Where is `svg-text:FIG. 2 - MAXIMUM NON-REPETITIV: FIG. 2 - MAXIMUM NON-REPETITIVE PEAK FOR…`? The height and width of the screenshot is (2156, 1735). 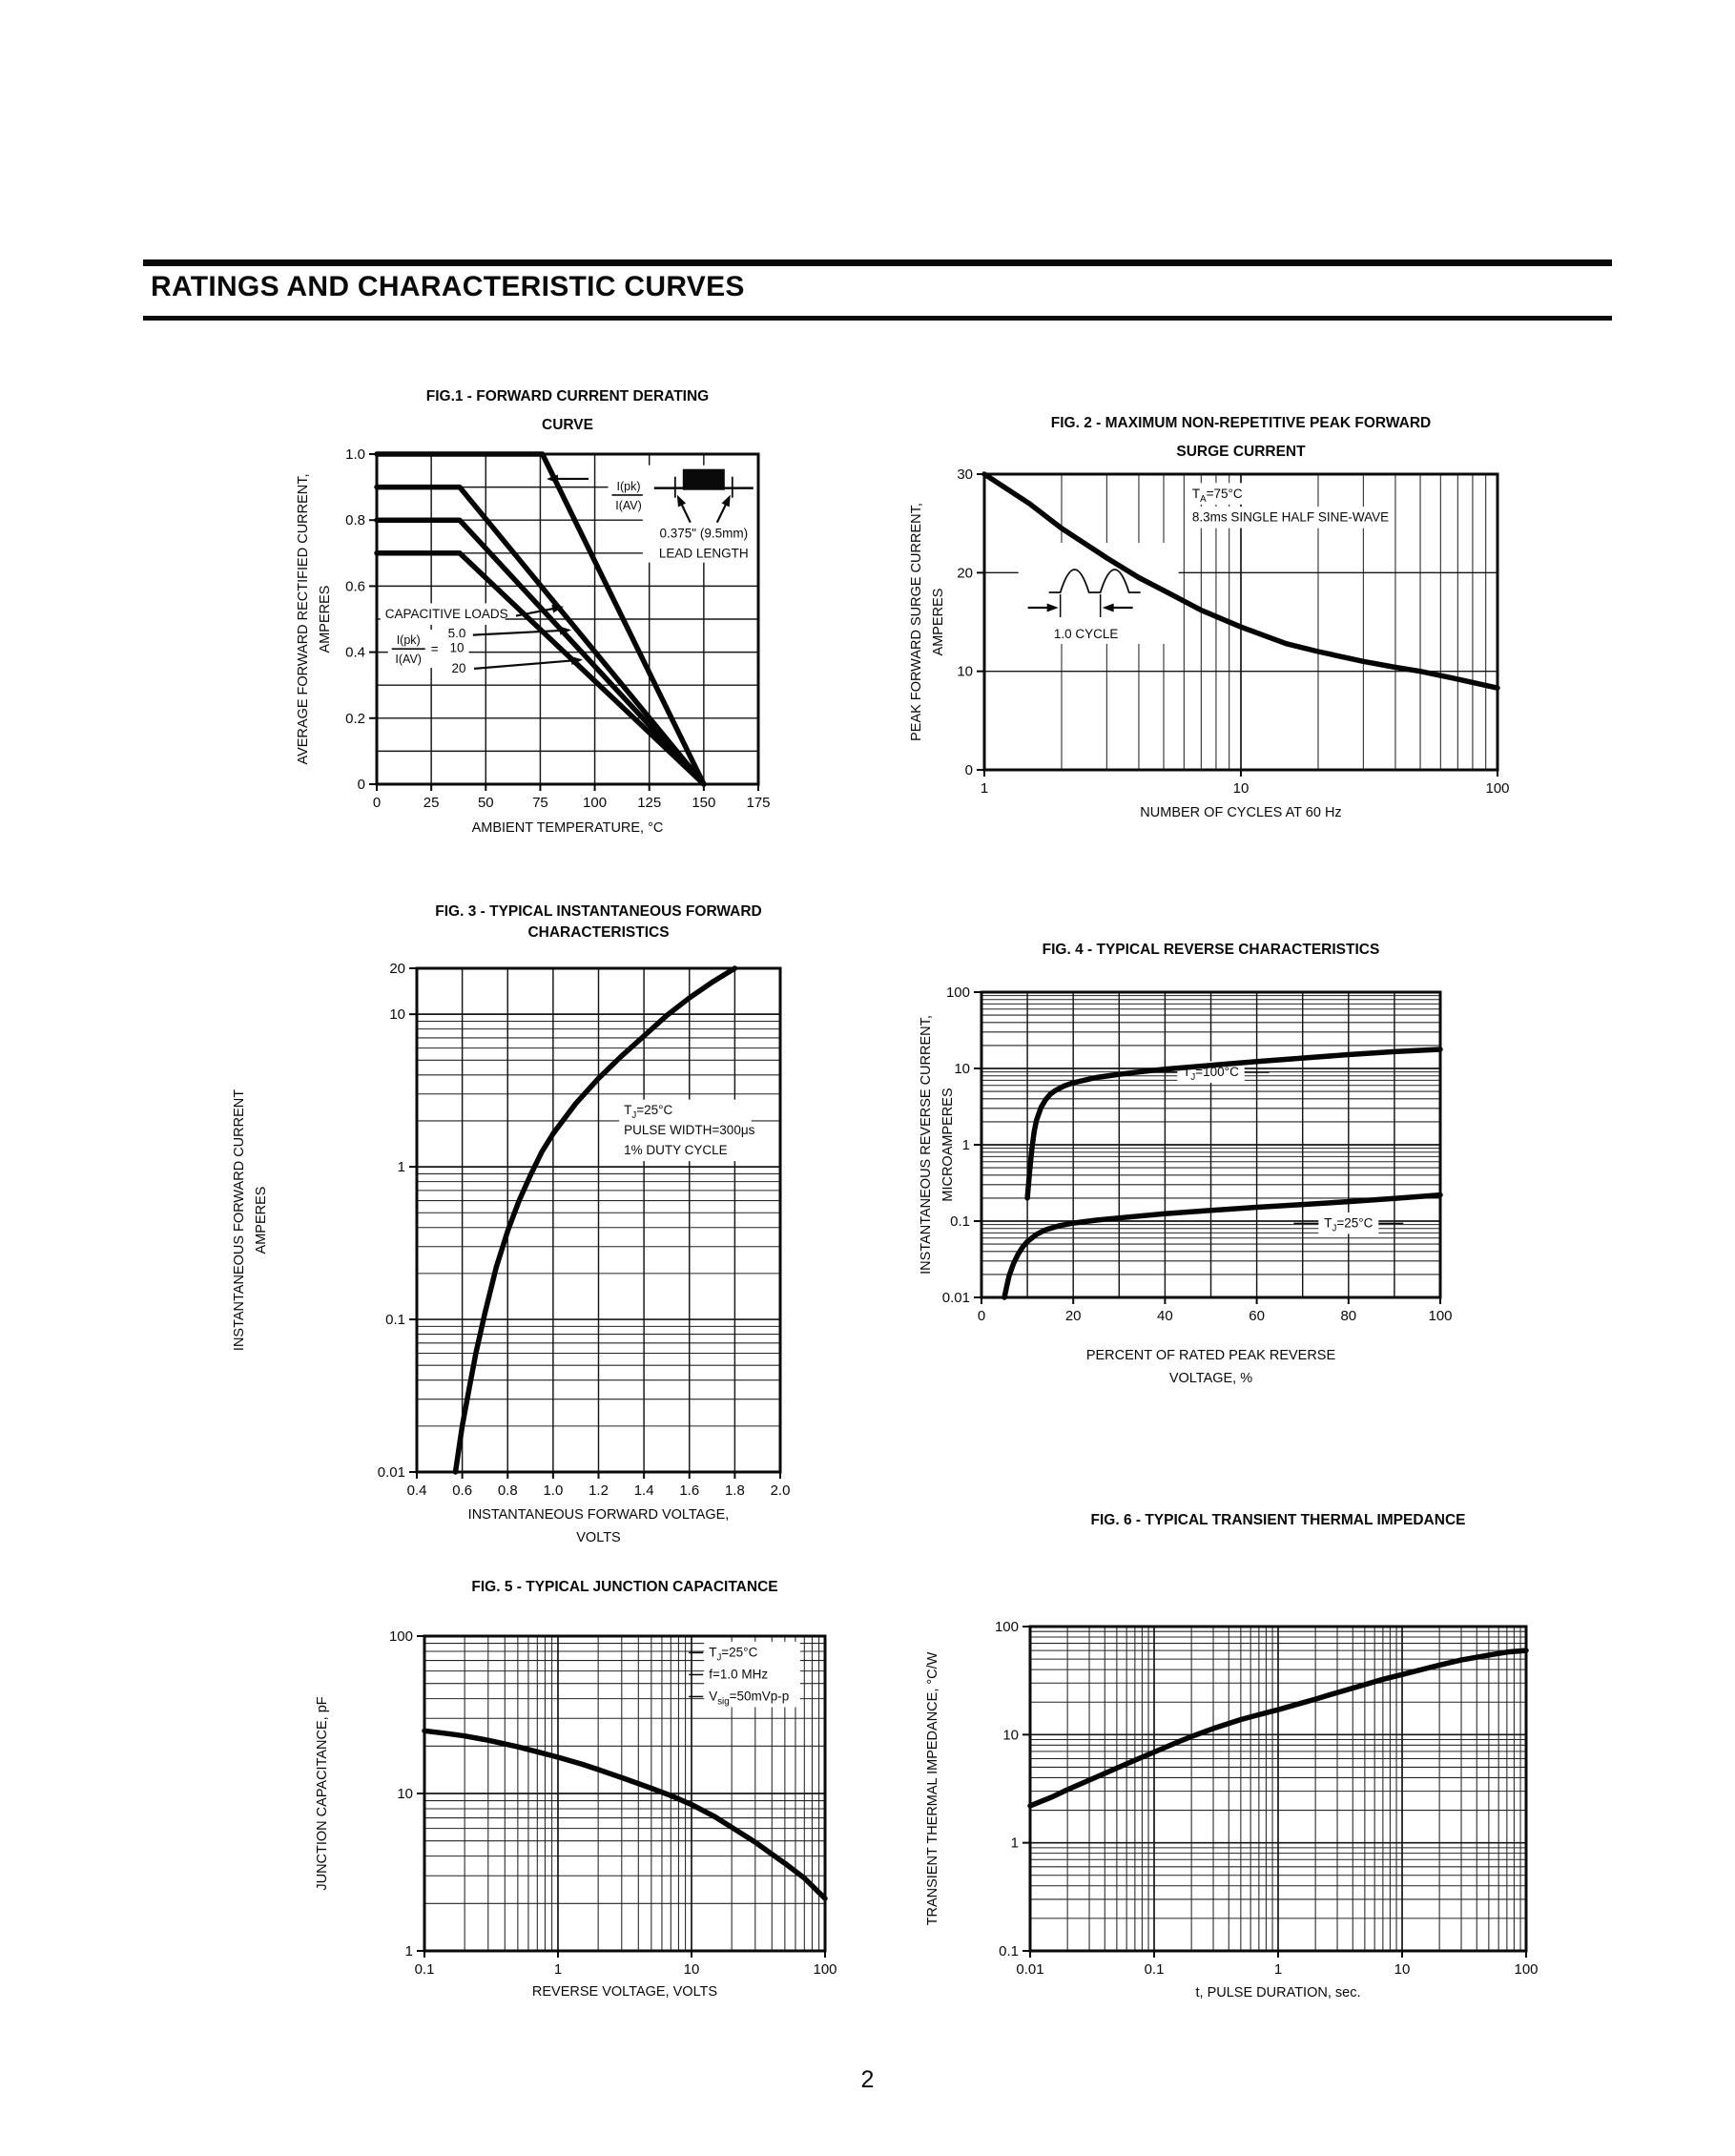
svg-text:FIG. 2 - MAXIMUM NON-REPETITIV: FIG. 2 - MAXIMUM NON-REPETITIVE PEAK FOR… is located at coordinates (1241, 423).